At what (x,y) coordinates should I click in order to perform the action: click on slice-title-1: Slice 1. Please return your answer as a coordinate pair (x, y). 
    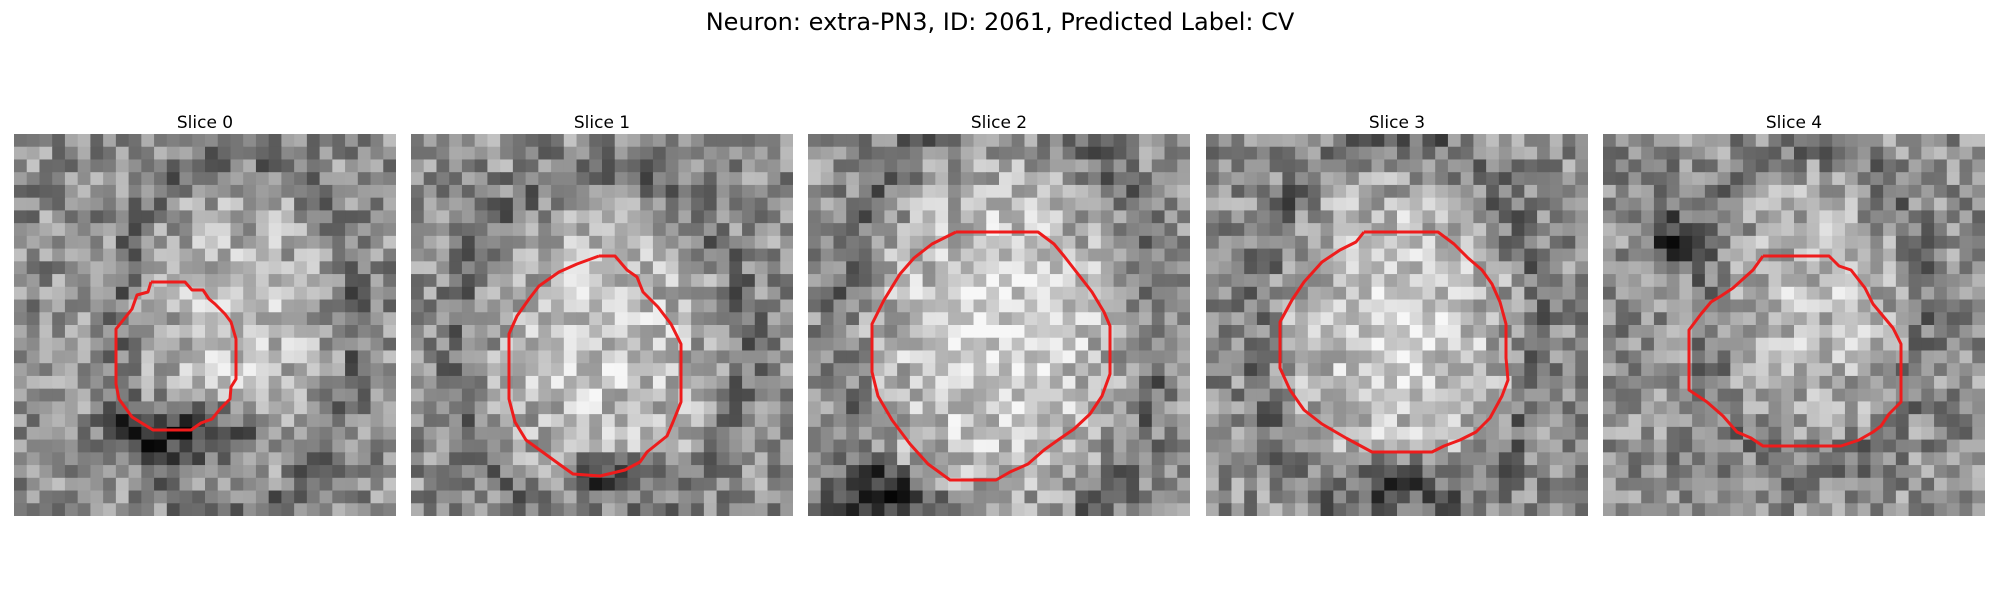
    Looking at the image, I should click on (602, 123).